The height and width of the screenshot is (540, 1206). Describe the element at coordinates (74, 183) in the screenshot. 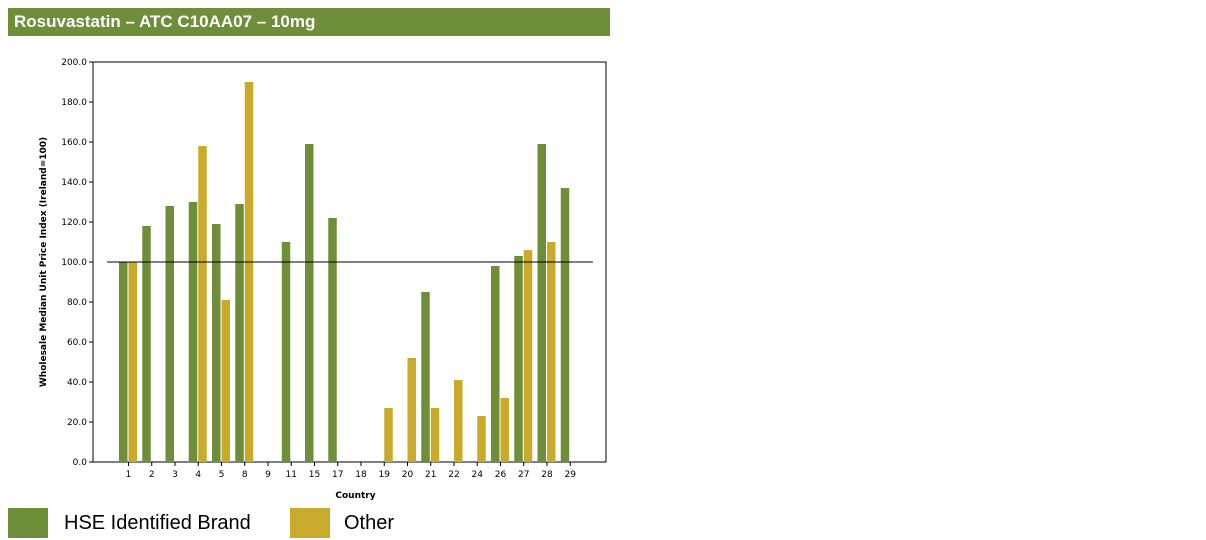

I see `y-tick-label: 140.0` at that location.